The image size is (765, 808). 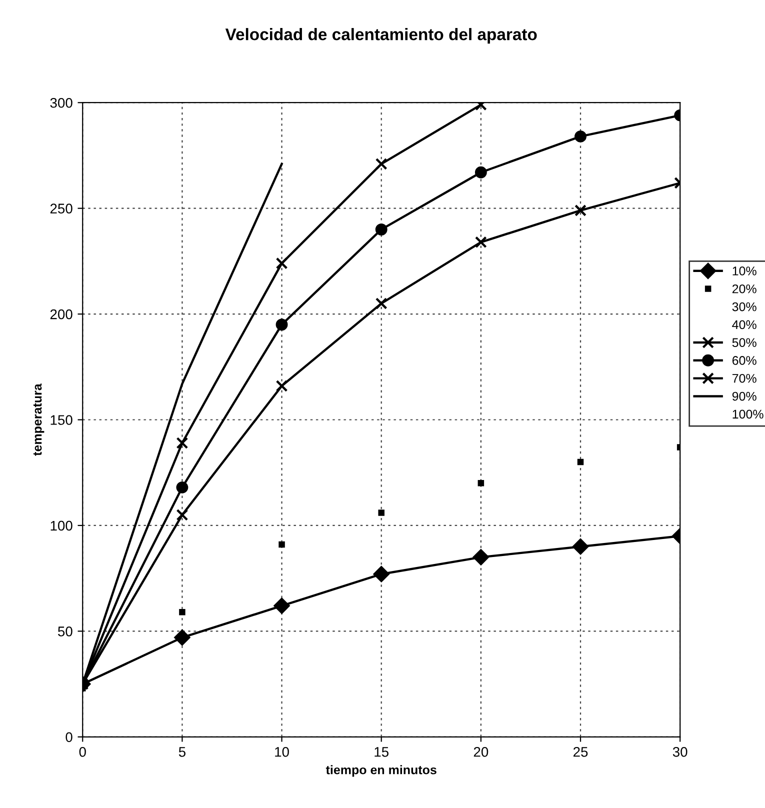 I want to click on y-tick-label: 200, so click(x=61, y=314).